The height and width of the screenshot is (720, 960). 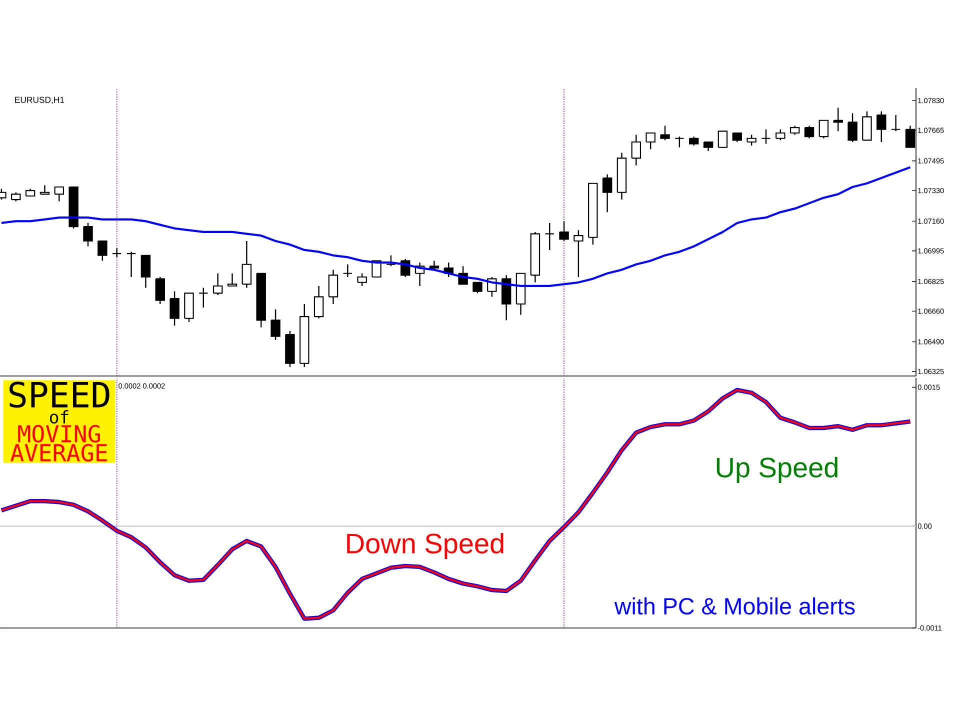 What do you see at coordinates (425, 546) in the screenshot?
I see `annotation: Down Speed` at bounding box center [425, 546].